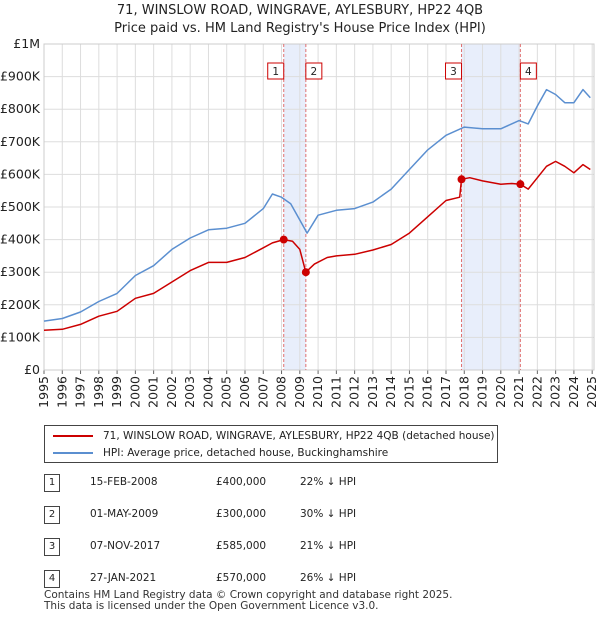 This screenshot has height=620, width=600. What do you see at coordinates (52, 515) in the screenshot?
I see `sale-number-badge: 2` at bounding box center [52, 515].